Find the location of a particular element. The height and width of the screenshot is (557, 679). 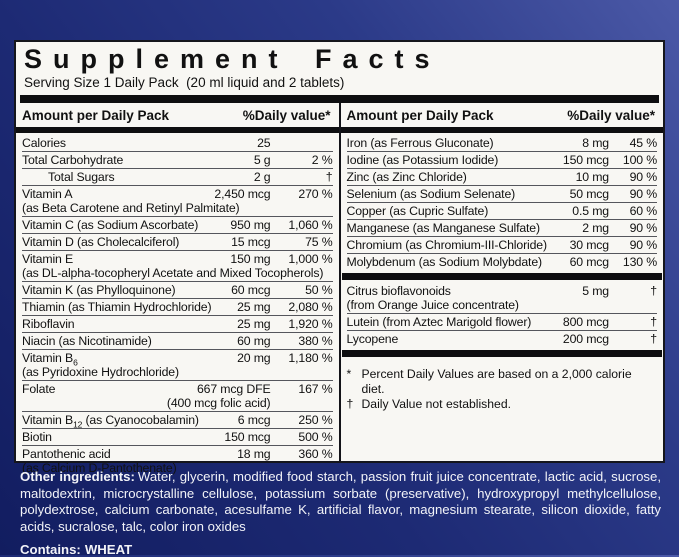

nutrient-line: Calories 25 is located at coordinates (177, 143).